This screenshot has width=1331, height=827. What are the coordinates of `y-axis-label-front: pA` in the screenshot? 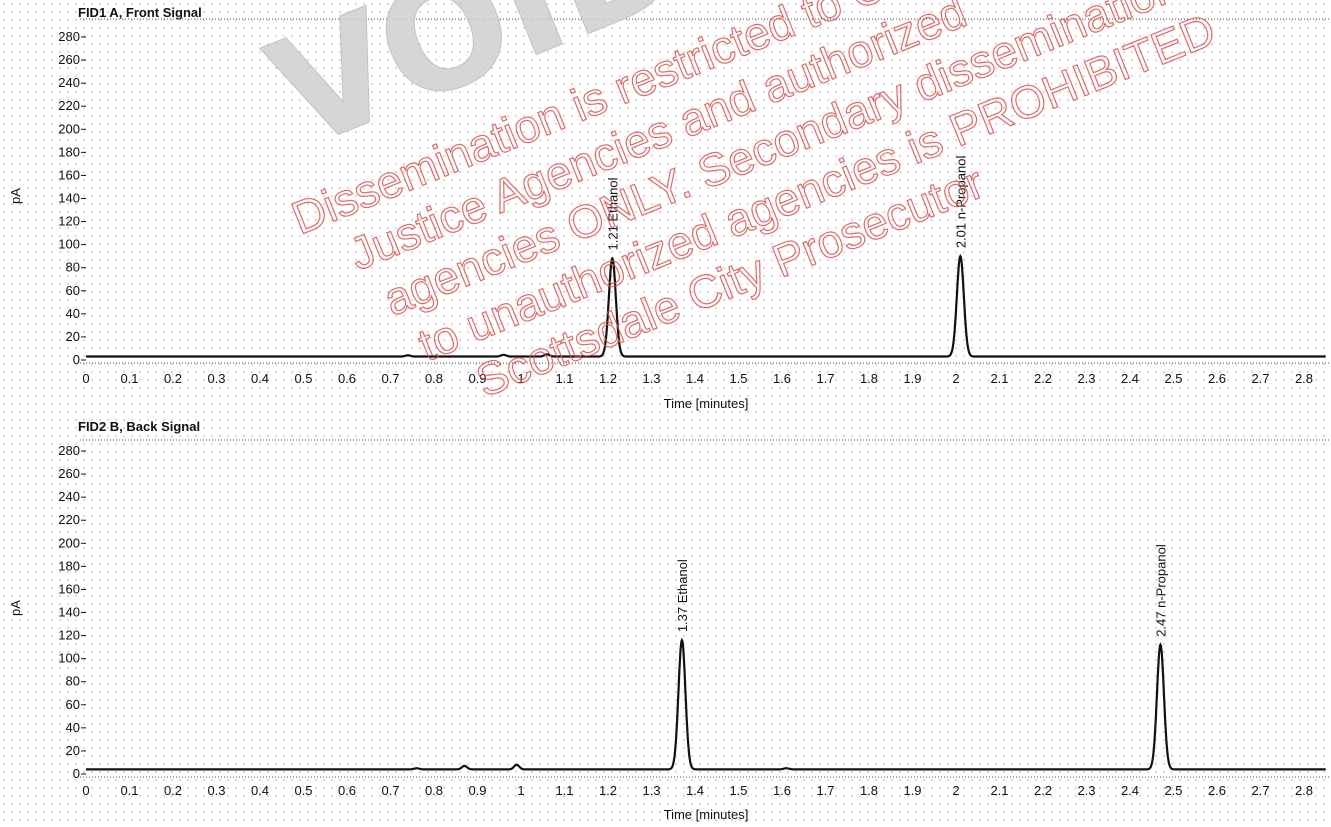 It's located at (15, 196).